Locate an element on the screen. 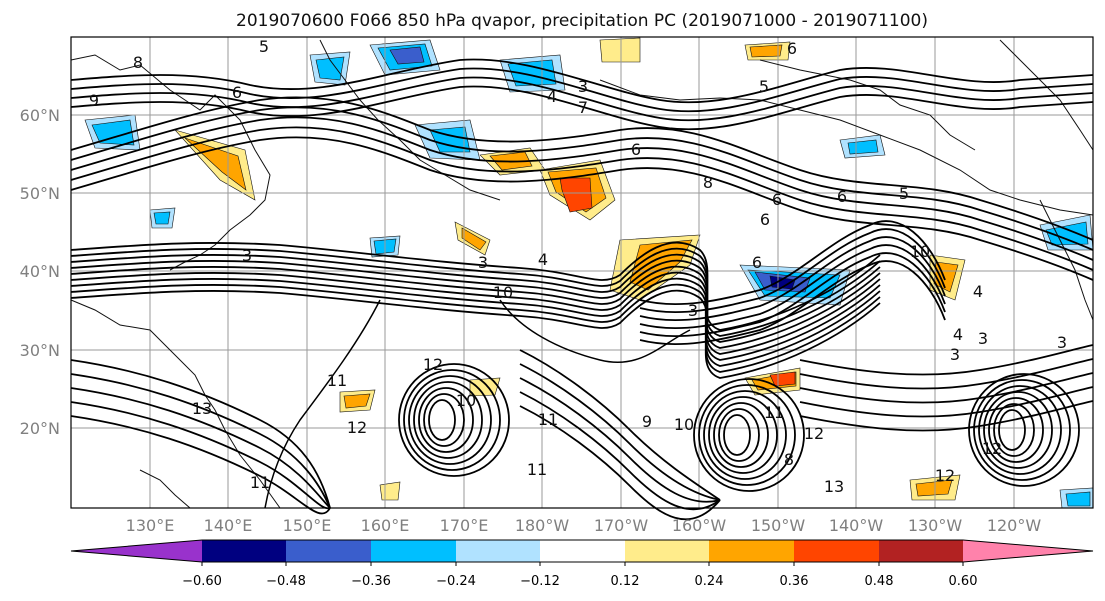 This screenshot has height=601, width=1105. colorbar-extend-max is located at coordinates (1028, 551).